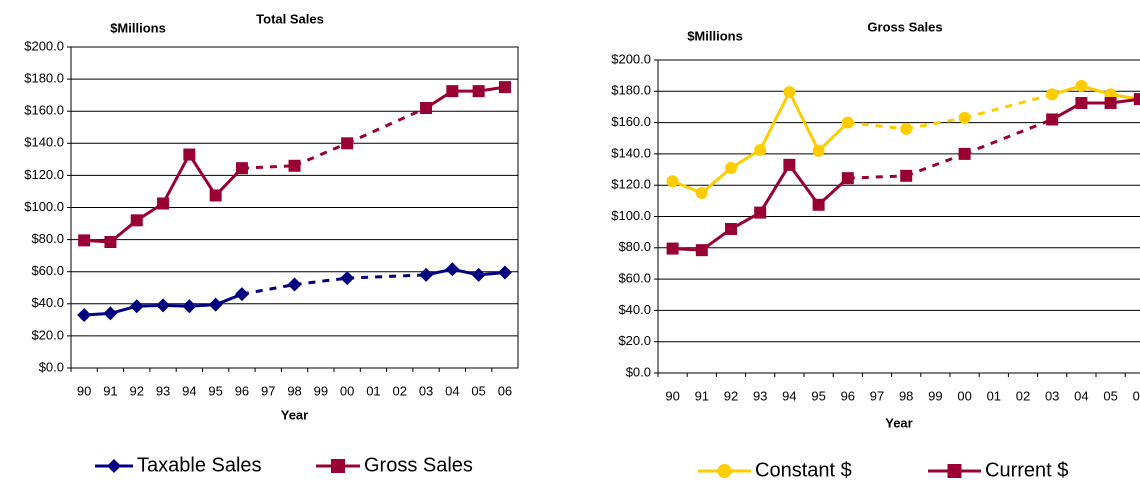 The image size is (1140, 483). What do you see at coordinates (631, 184) in the screenshot?
I see `y-tick-label: $120.0` at bounding box center [631, 184].